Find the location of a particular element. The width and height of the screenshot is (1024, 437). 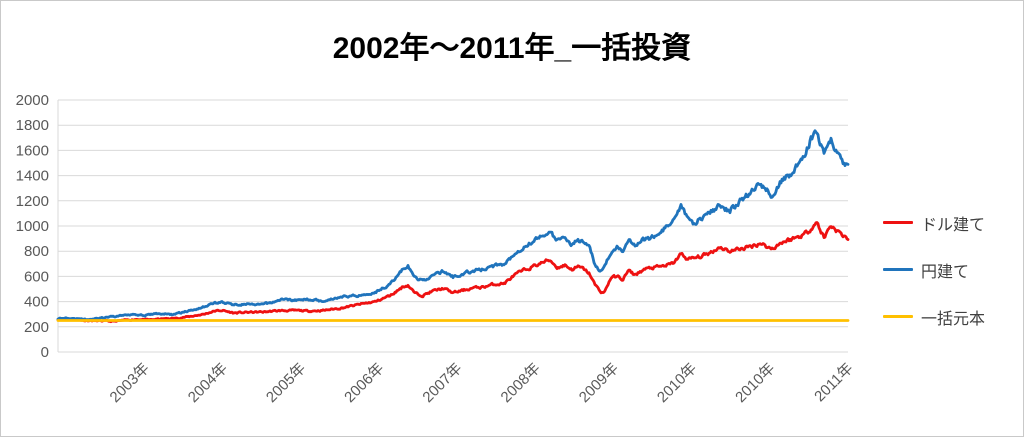

legend-line-swatch-dollar is located at coordinates (898, 222).